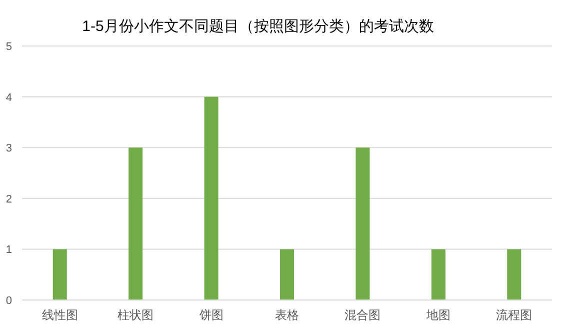 The width and height of the screenshot is (568, 330). Describe the element at coordinates (9, 199) in the screenshot. I see `y-tick-label: 2` at that location.